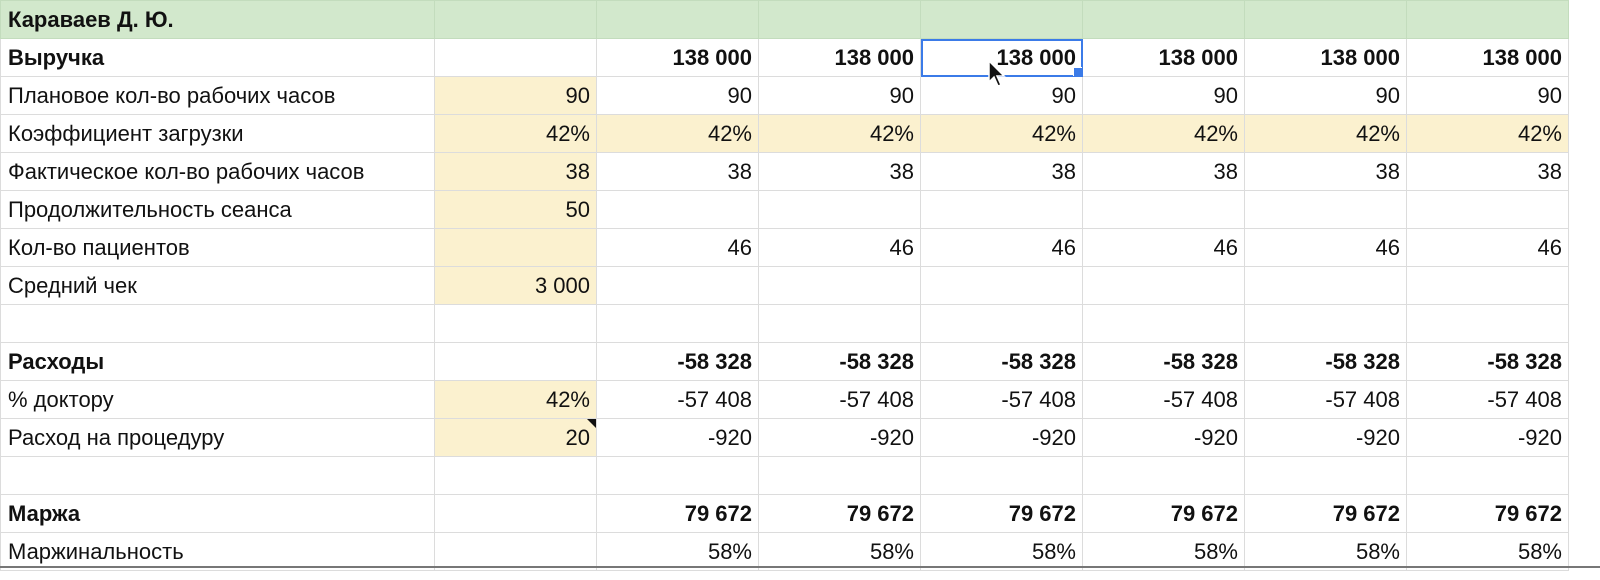  I want to click on row-label-cell: Выручка, so click(217, 57).